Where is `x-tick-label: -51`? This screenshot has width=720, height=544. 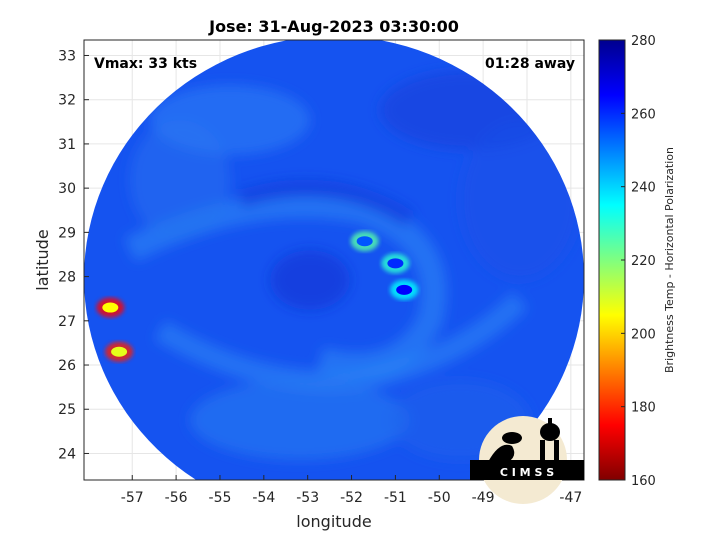 x-tick-label: -51 is located at coordinates (395, 498).